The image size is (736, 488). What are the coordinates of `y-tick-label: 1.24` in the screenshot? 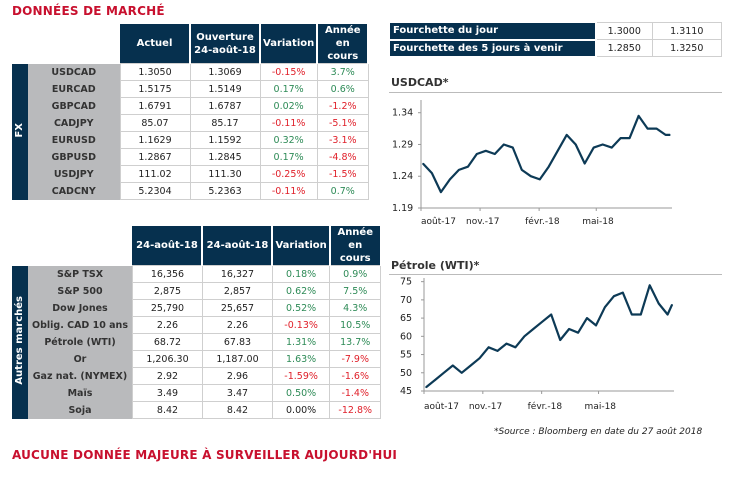 It's located at (402, 176).